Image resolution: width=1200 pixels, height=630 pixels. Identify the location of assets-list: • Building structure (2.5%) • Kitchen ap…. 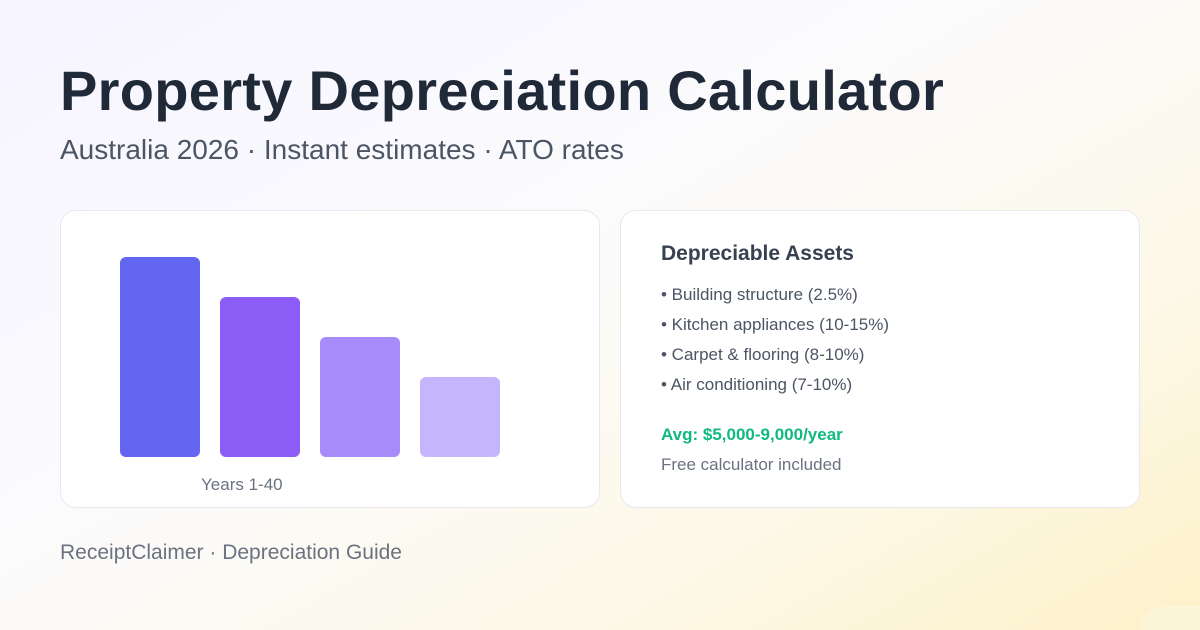
(775, 345).